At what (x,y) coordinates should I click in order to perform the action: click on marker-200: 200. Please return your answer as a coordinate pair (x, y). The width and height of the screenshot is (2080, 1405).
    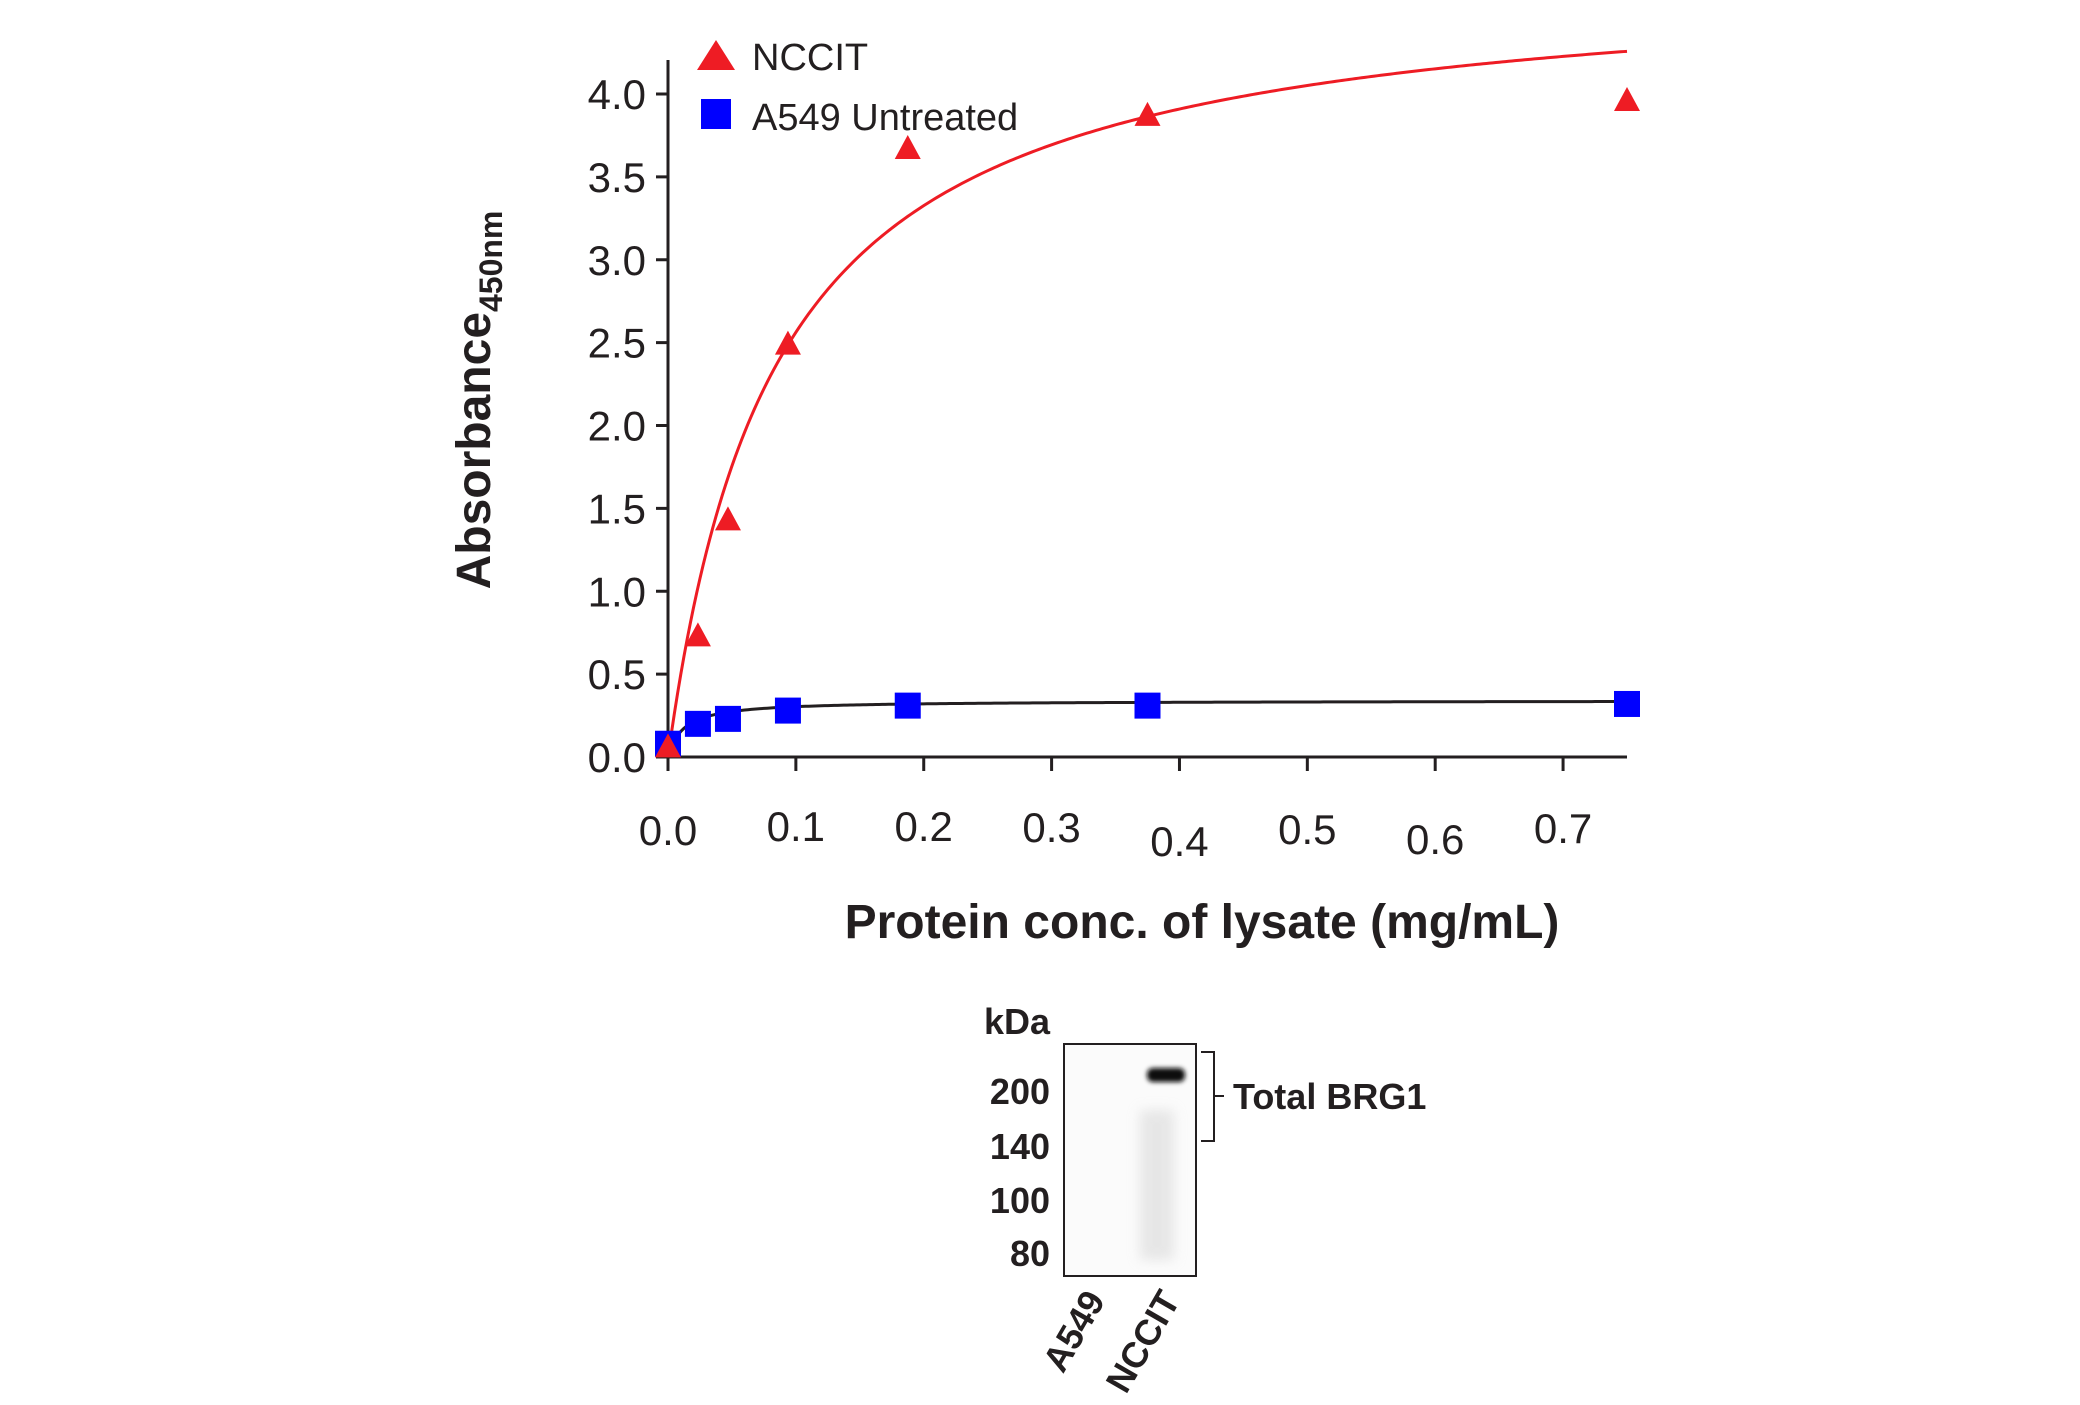
    Looking at the image, I should click on (1020, 1091).